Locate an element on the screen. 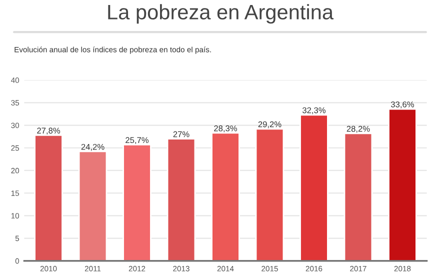 The width and height of the screenshot is (440, 279). data-label: 27% is located at coordinates (181, 134).